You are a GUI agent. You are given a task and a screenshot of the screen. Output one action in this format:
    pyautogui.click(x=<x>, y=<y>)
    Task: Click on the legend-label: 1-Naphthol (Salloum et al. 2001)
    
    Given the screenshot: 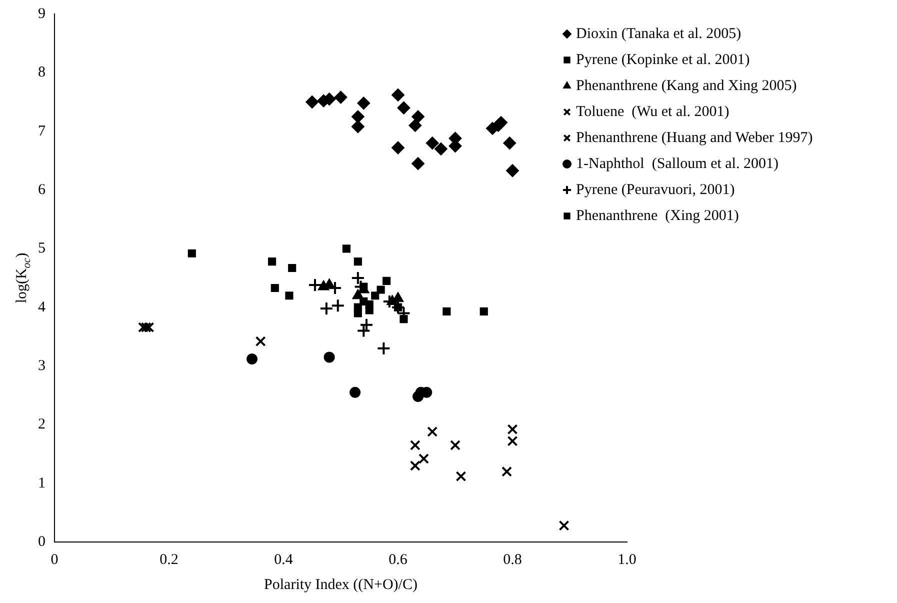 What is the action you would take?
    pyautogui.click(x=677, y=164)
    